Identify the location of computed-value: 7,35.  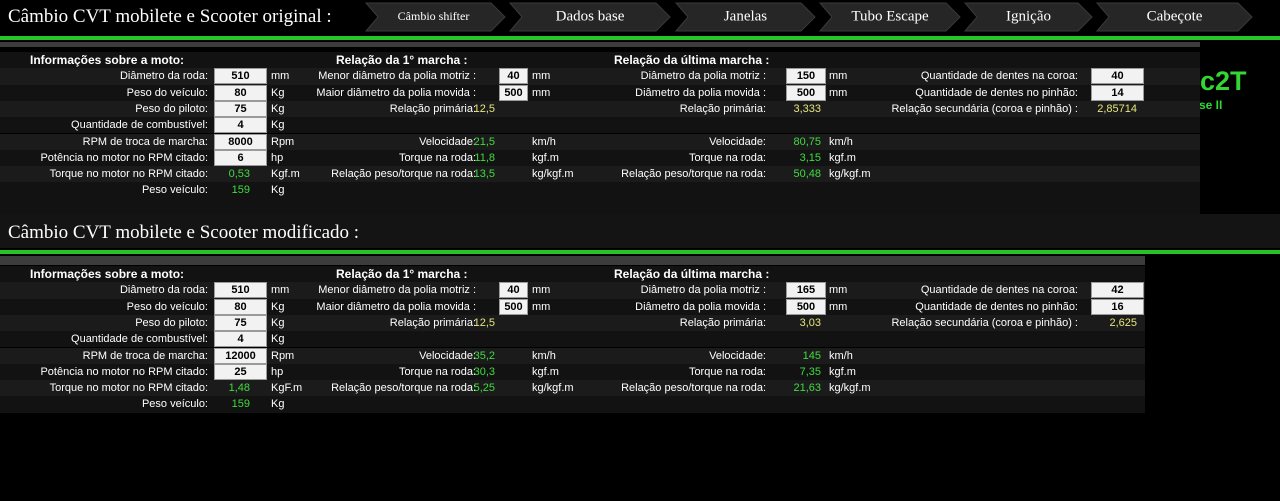
(810, 371).